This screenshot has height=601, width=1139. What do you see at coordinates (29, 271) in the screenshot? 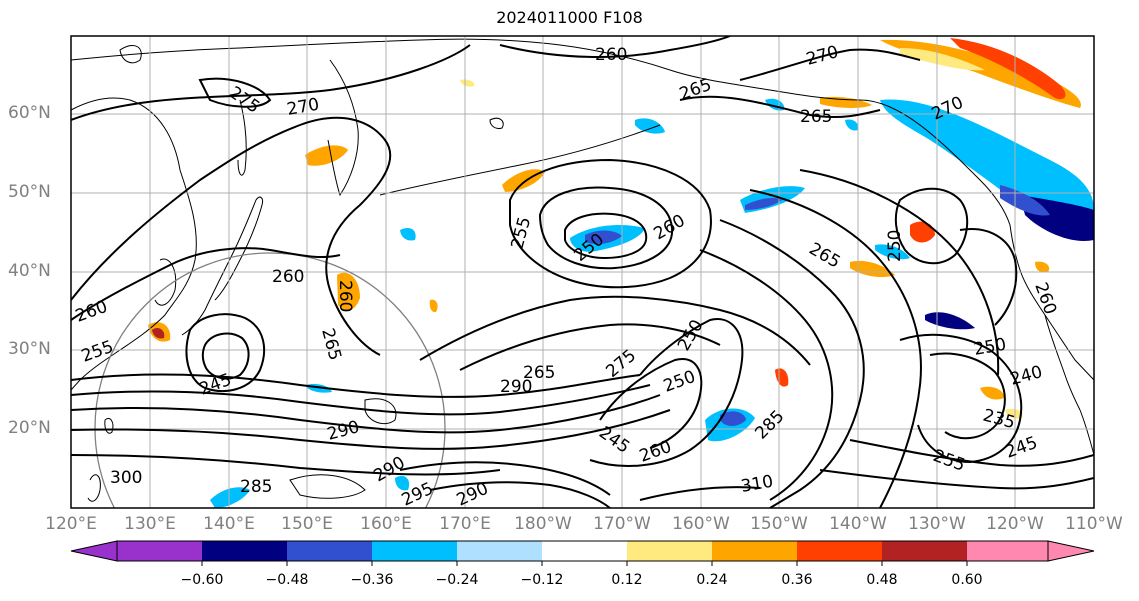
I see `lat-label: 40°N` at bounding box center [29, 271].